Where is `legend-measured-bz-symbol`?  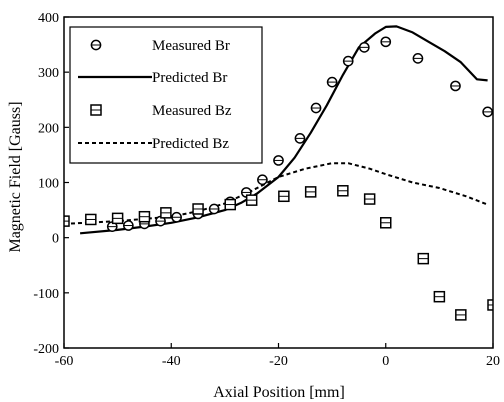
legend-measured-bz-symbol is located at coordinates (96, 110).